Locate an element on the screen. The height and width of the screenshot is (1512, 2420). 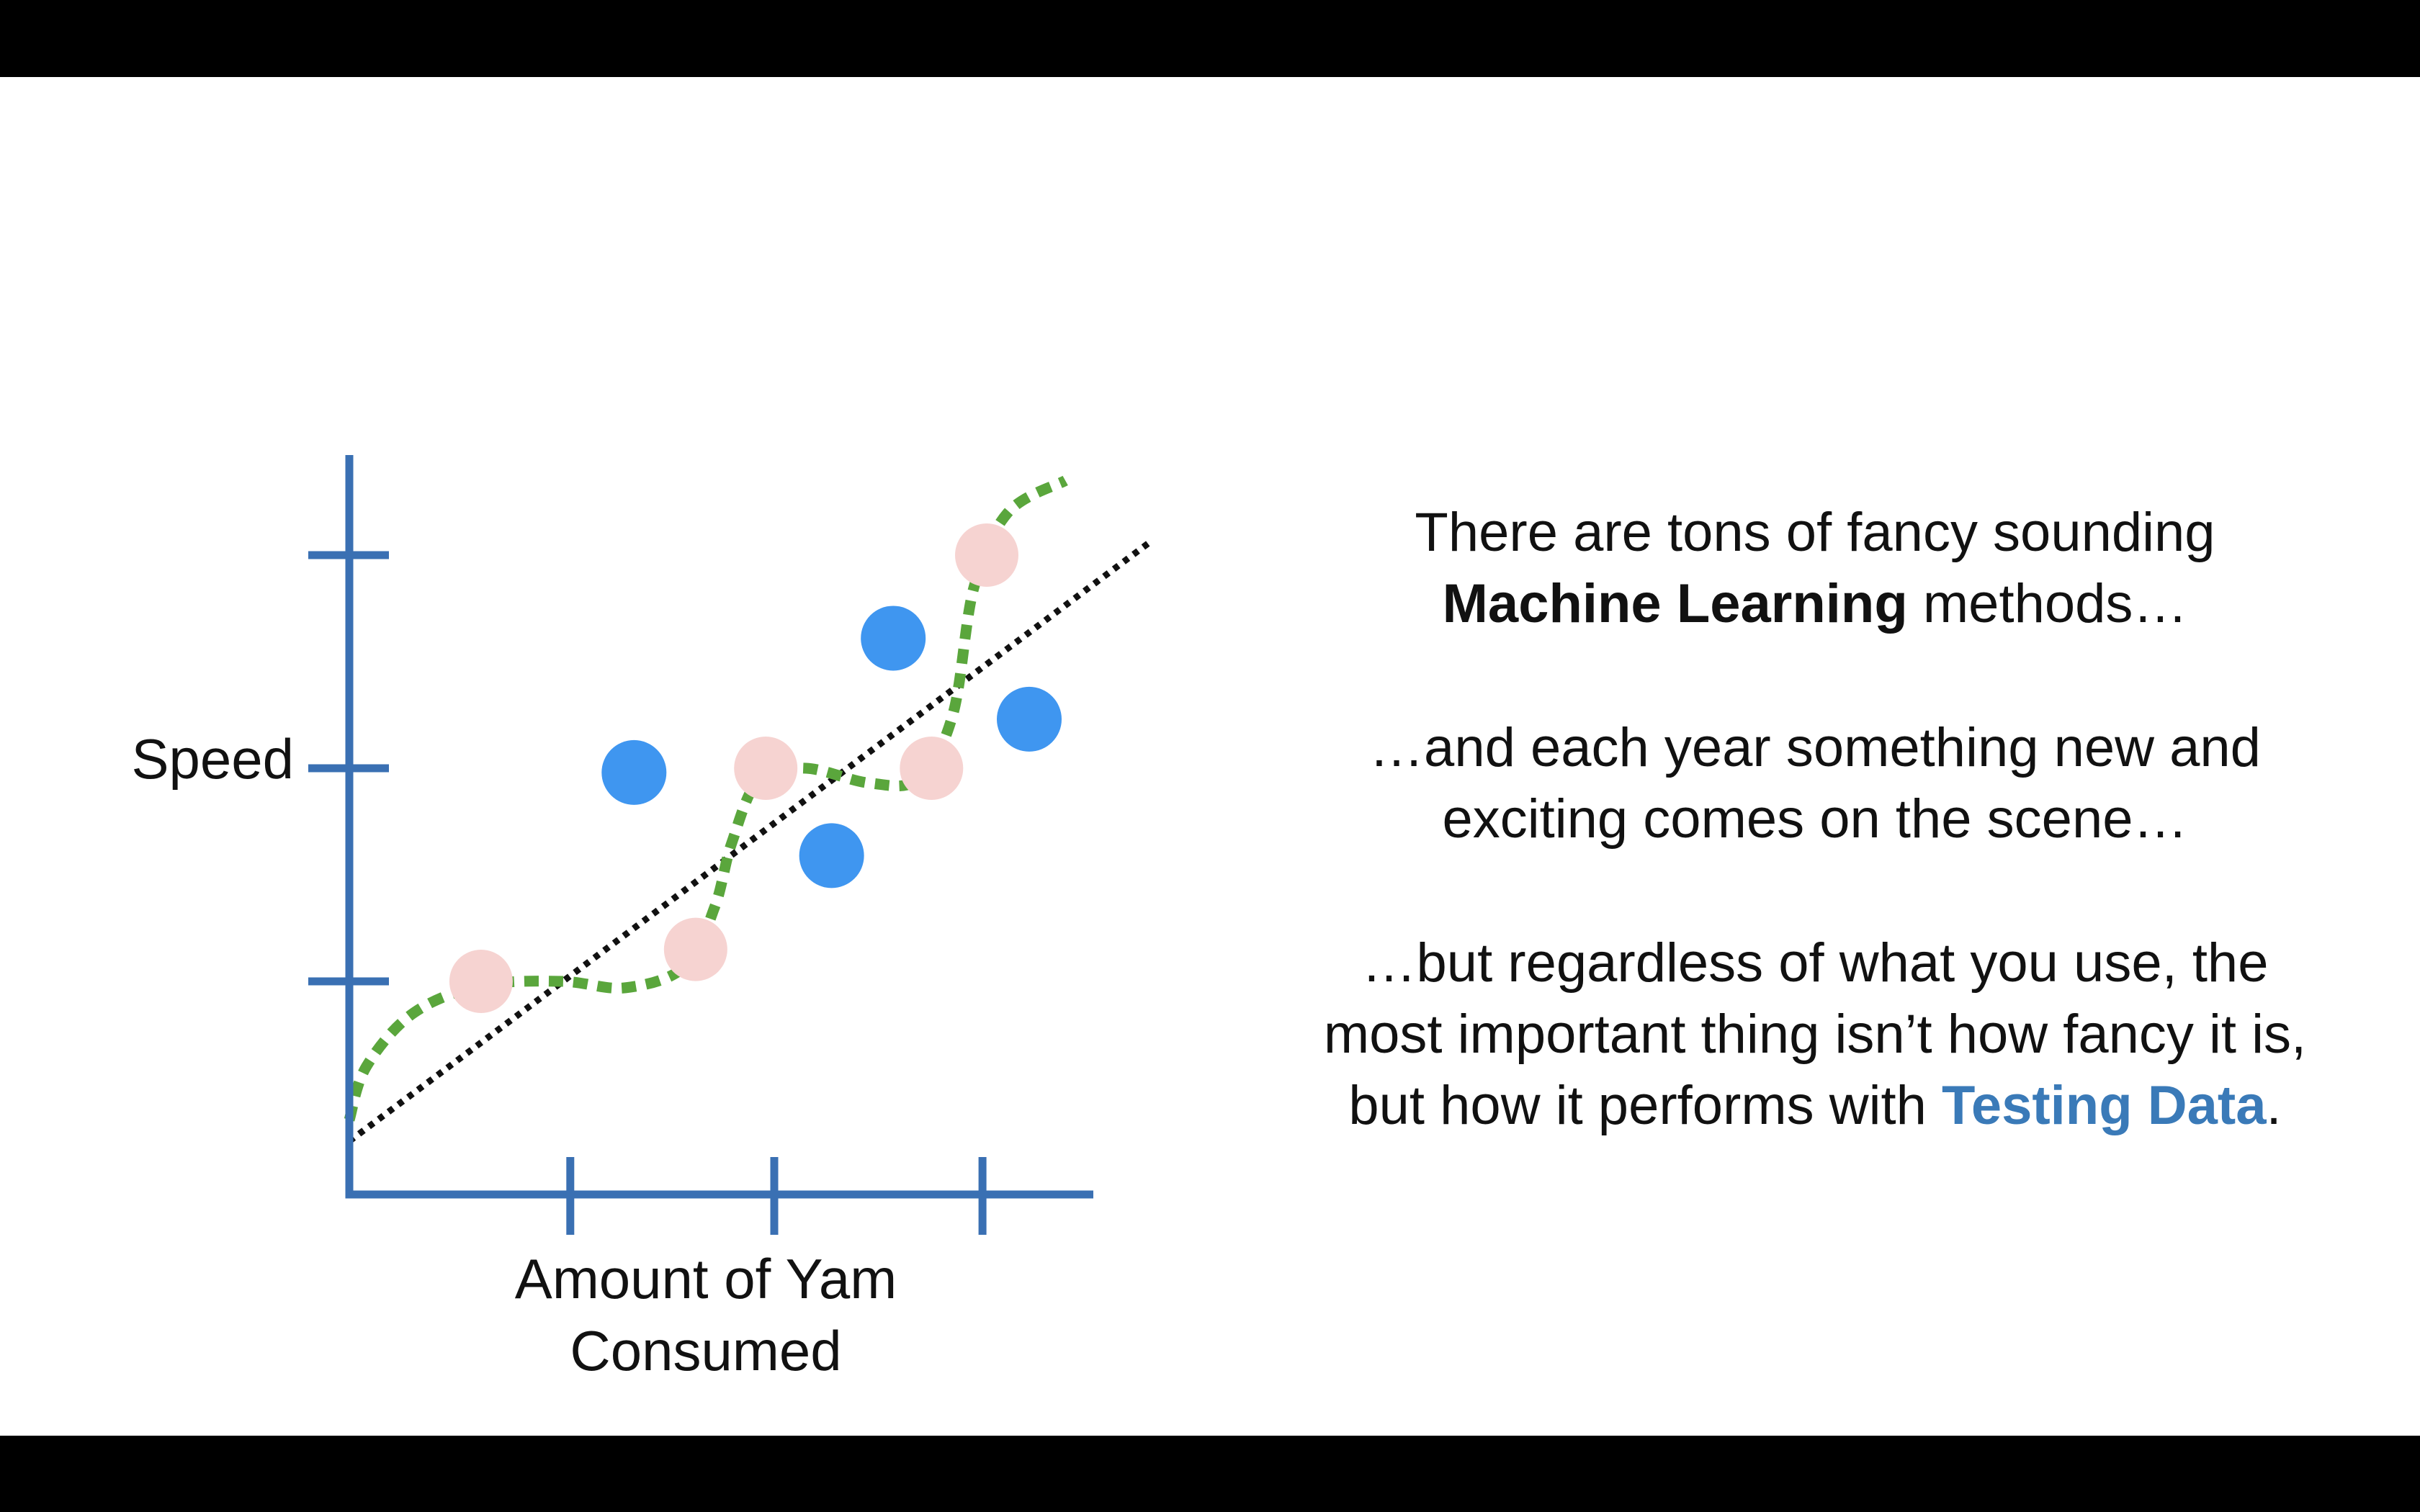
testing-data-emphasis: Testing Data is located at coordinates (2104, 1105).